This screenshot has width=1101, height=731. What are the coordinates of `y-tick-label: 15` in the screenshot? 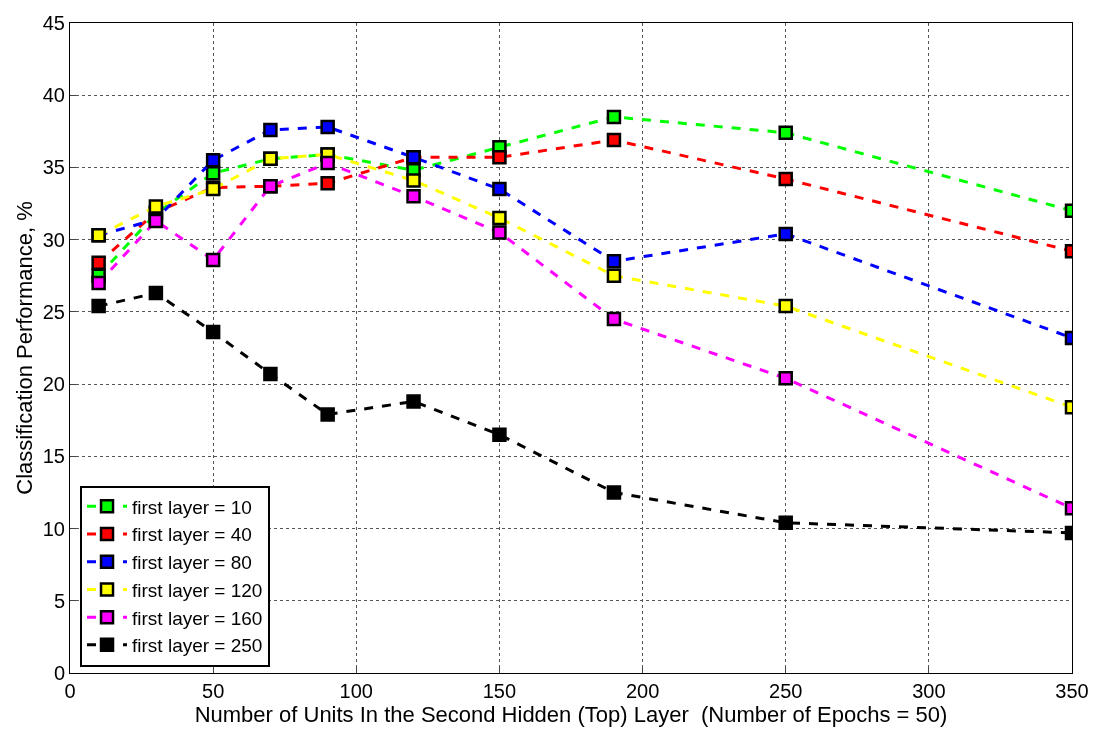 It's located at (53, 456).